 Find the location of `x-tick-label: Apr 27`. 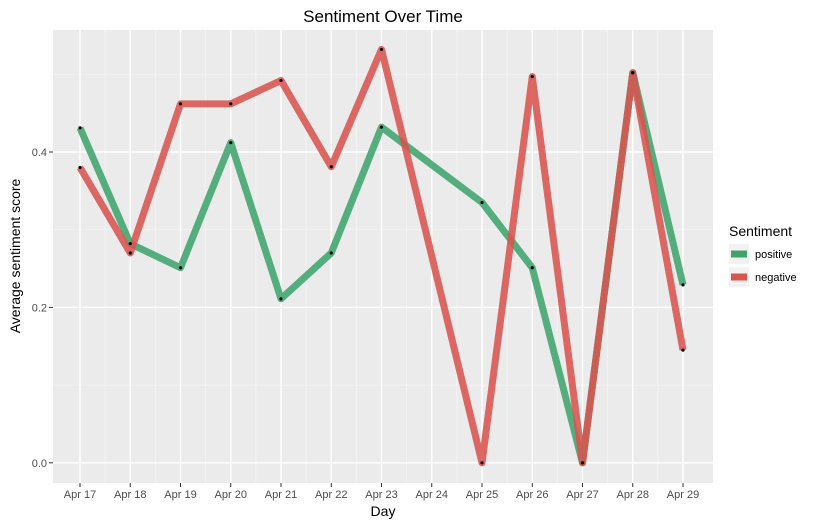

x-tick-label: Apr 27 is located at coordinates (582, 495).